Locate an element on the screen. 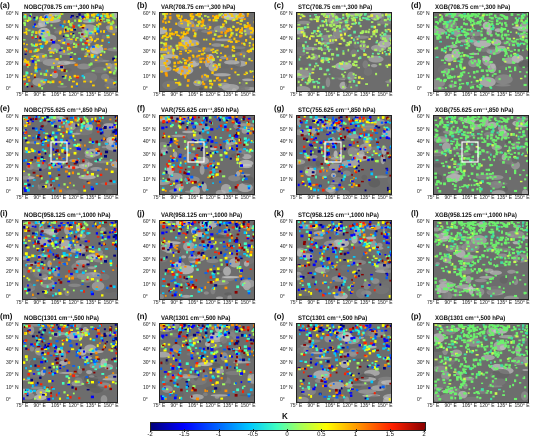 This screenshot has height=446, width=550. x-tick-label: 75° E is located at coordinates (296, 303).